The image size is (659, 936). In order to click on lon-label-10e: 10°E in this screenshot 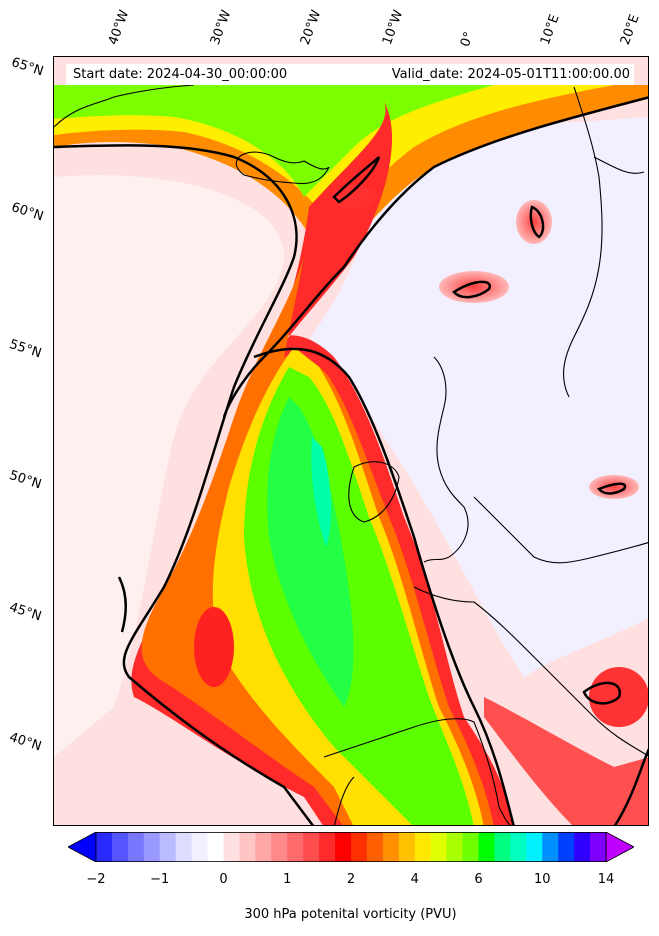, I will do `click(550, 30)`.